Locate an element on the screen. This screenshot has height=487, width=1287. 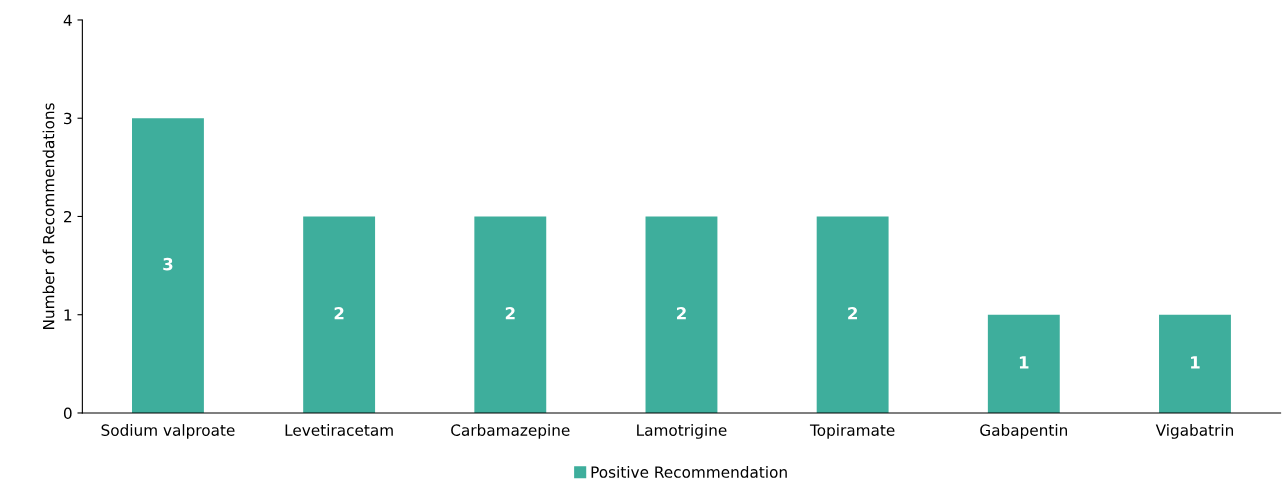
x-tick-label: Vigabatrin is located at coordinates (1194, 431).